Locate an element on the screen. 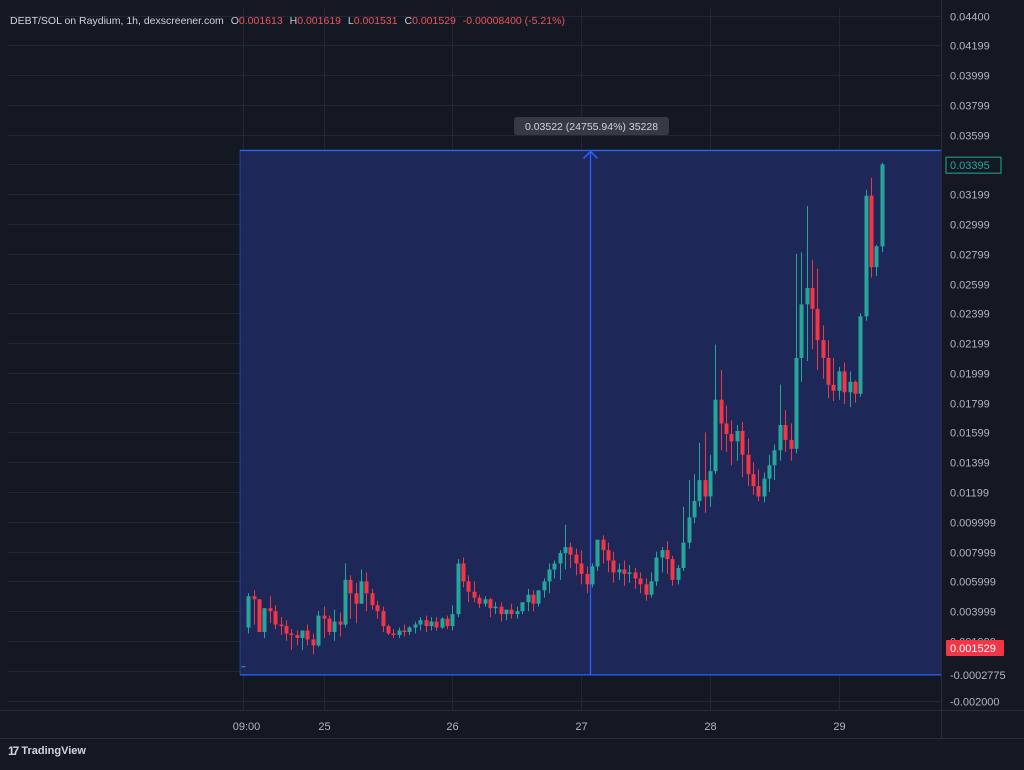  high-value: 0.001619 is located at coordinates (319, 21).